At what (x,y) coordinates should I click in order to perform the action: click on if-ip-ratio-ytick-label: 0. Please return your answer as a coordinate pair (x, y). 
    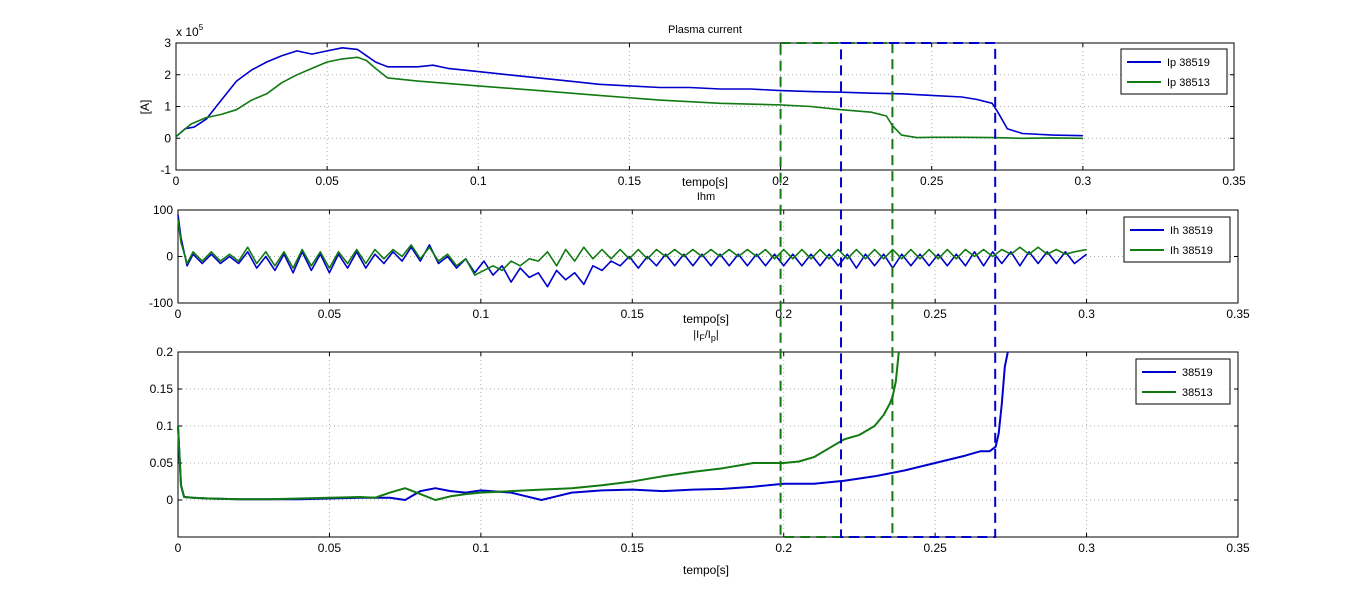
    Looking at the image, I should click on (169, 500).